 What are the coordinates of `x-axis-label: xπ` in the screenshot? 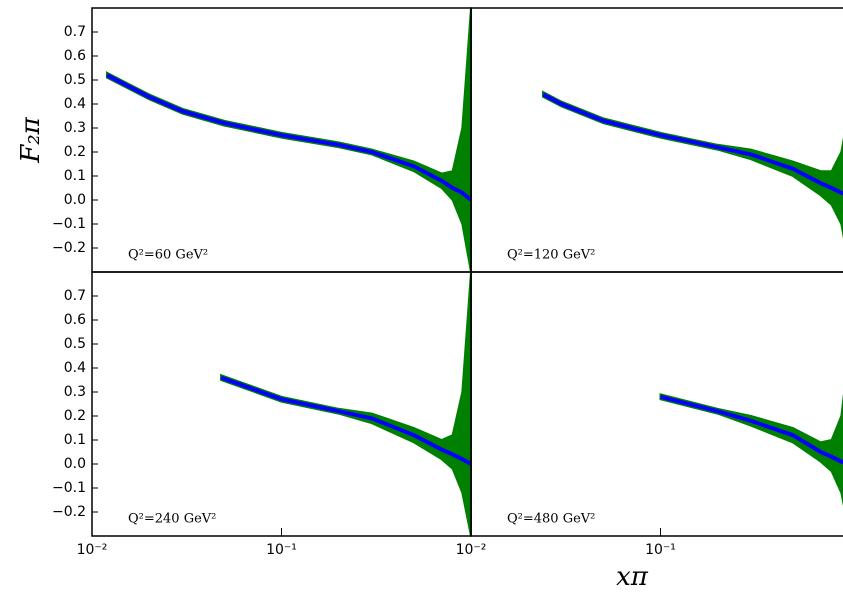 It's located at (632, 577).